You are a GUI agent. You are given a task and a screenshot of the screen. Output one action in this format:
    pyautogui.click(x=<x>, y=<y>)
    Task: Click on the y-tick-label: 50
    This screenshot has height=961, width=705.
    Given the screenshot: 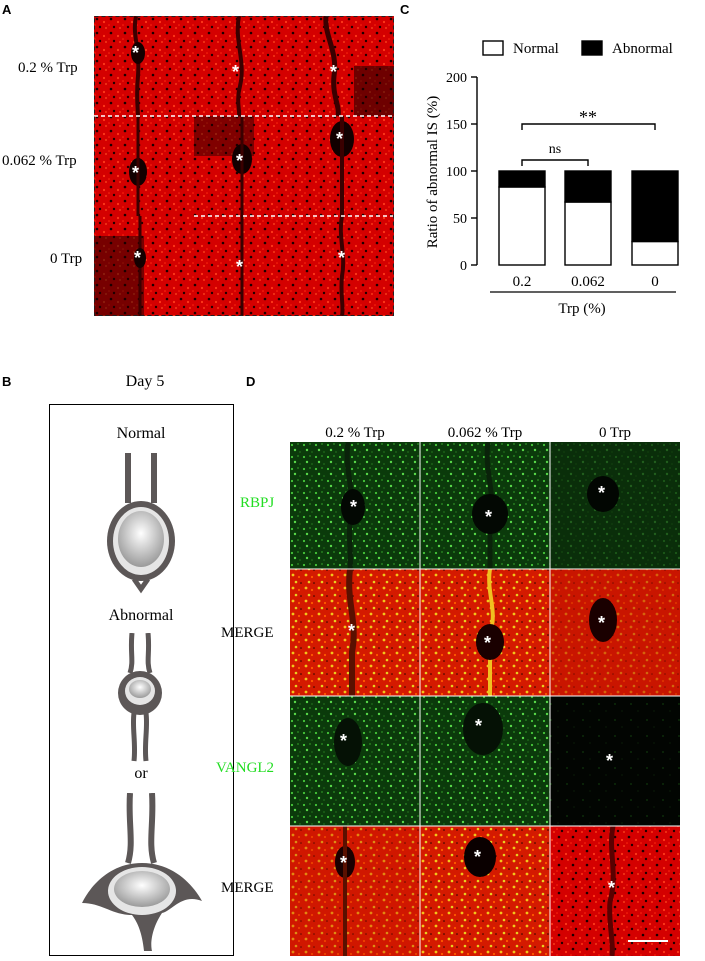 What is the action you would take?
    pyautogui.click(x=460, y=219)
    